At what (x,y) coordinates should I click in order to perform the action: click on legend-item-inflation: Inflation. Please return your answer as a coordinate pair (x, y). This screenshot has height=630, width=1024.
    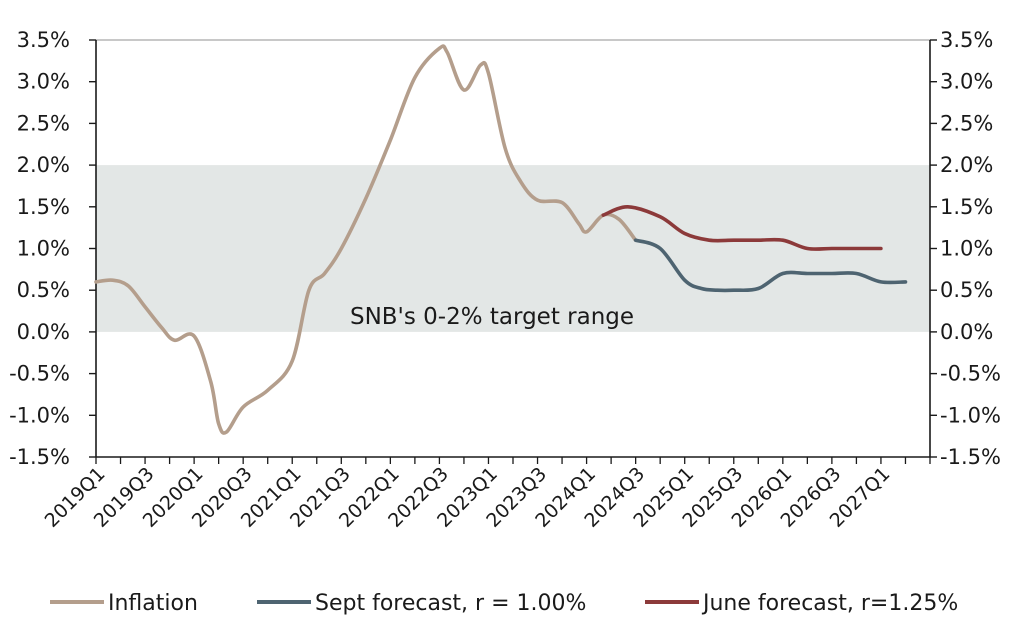
    Looking at the image, I should click on (124, 603).